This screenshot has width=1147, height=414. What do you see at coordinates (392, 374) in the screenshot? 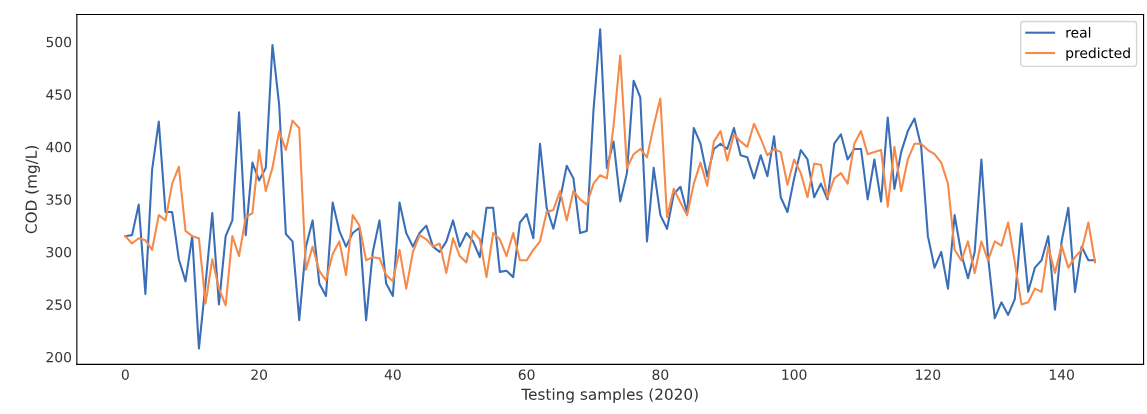
I see `x-tick-label: 40` at bounding box center [392, 374].